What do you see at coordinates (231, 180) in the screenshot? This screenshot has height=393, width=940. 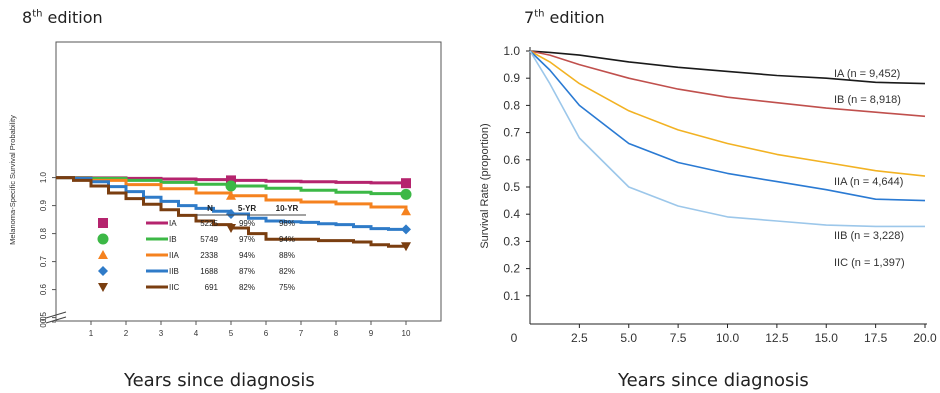 I see `left-marker-5yr-IA` at bounding box center [231, 180].